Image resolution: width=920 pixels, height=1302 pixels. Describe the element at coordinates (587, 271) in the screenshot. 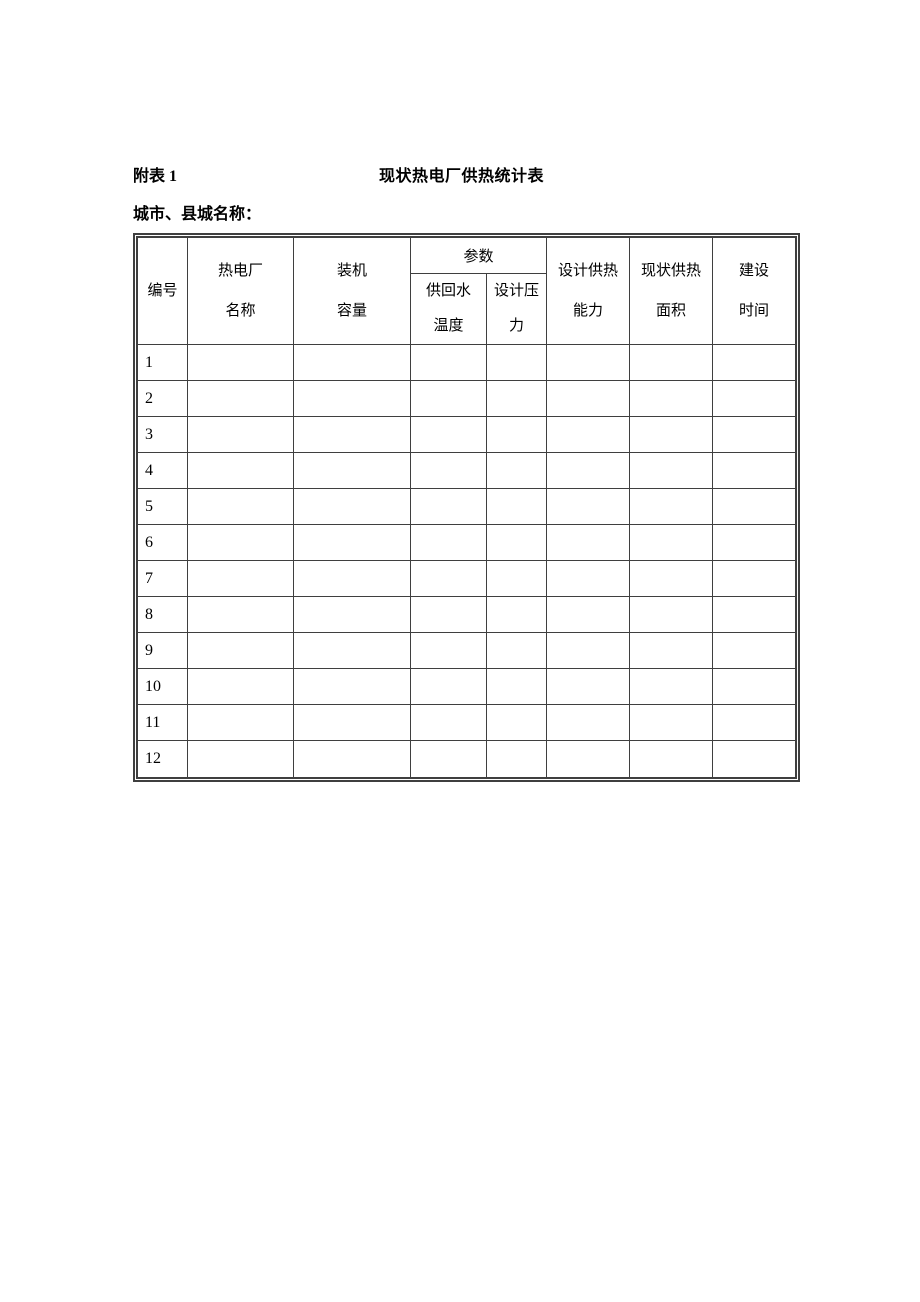

I see `header-design-heat-line1: 设计供热` at that location.